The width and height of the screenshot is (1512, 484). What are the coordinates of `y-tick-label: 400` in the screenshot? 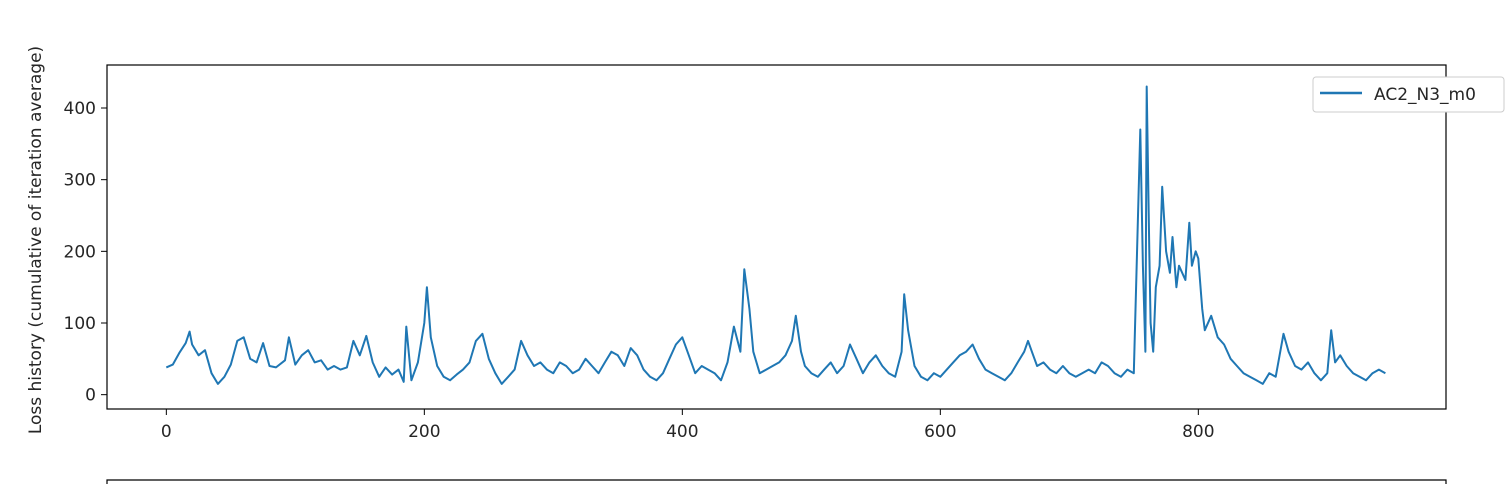 It's located at (80, 109).